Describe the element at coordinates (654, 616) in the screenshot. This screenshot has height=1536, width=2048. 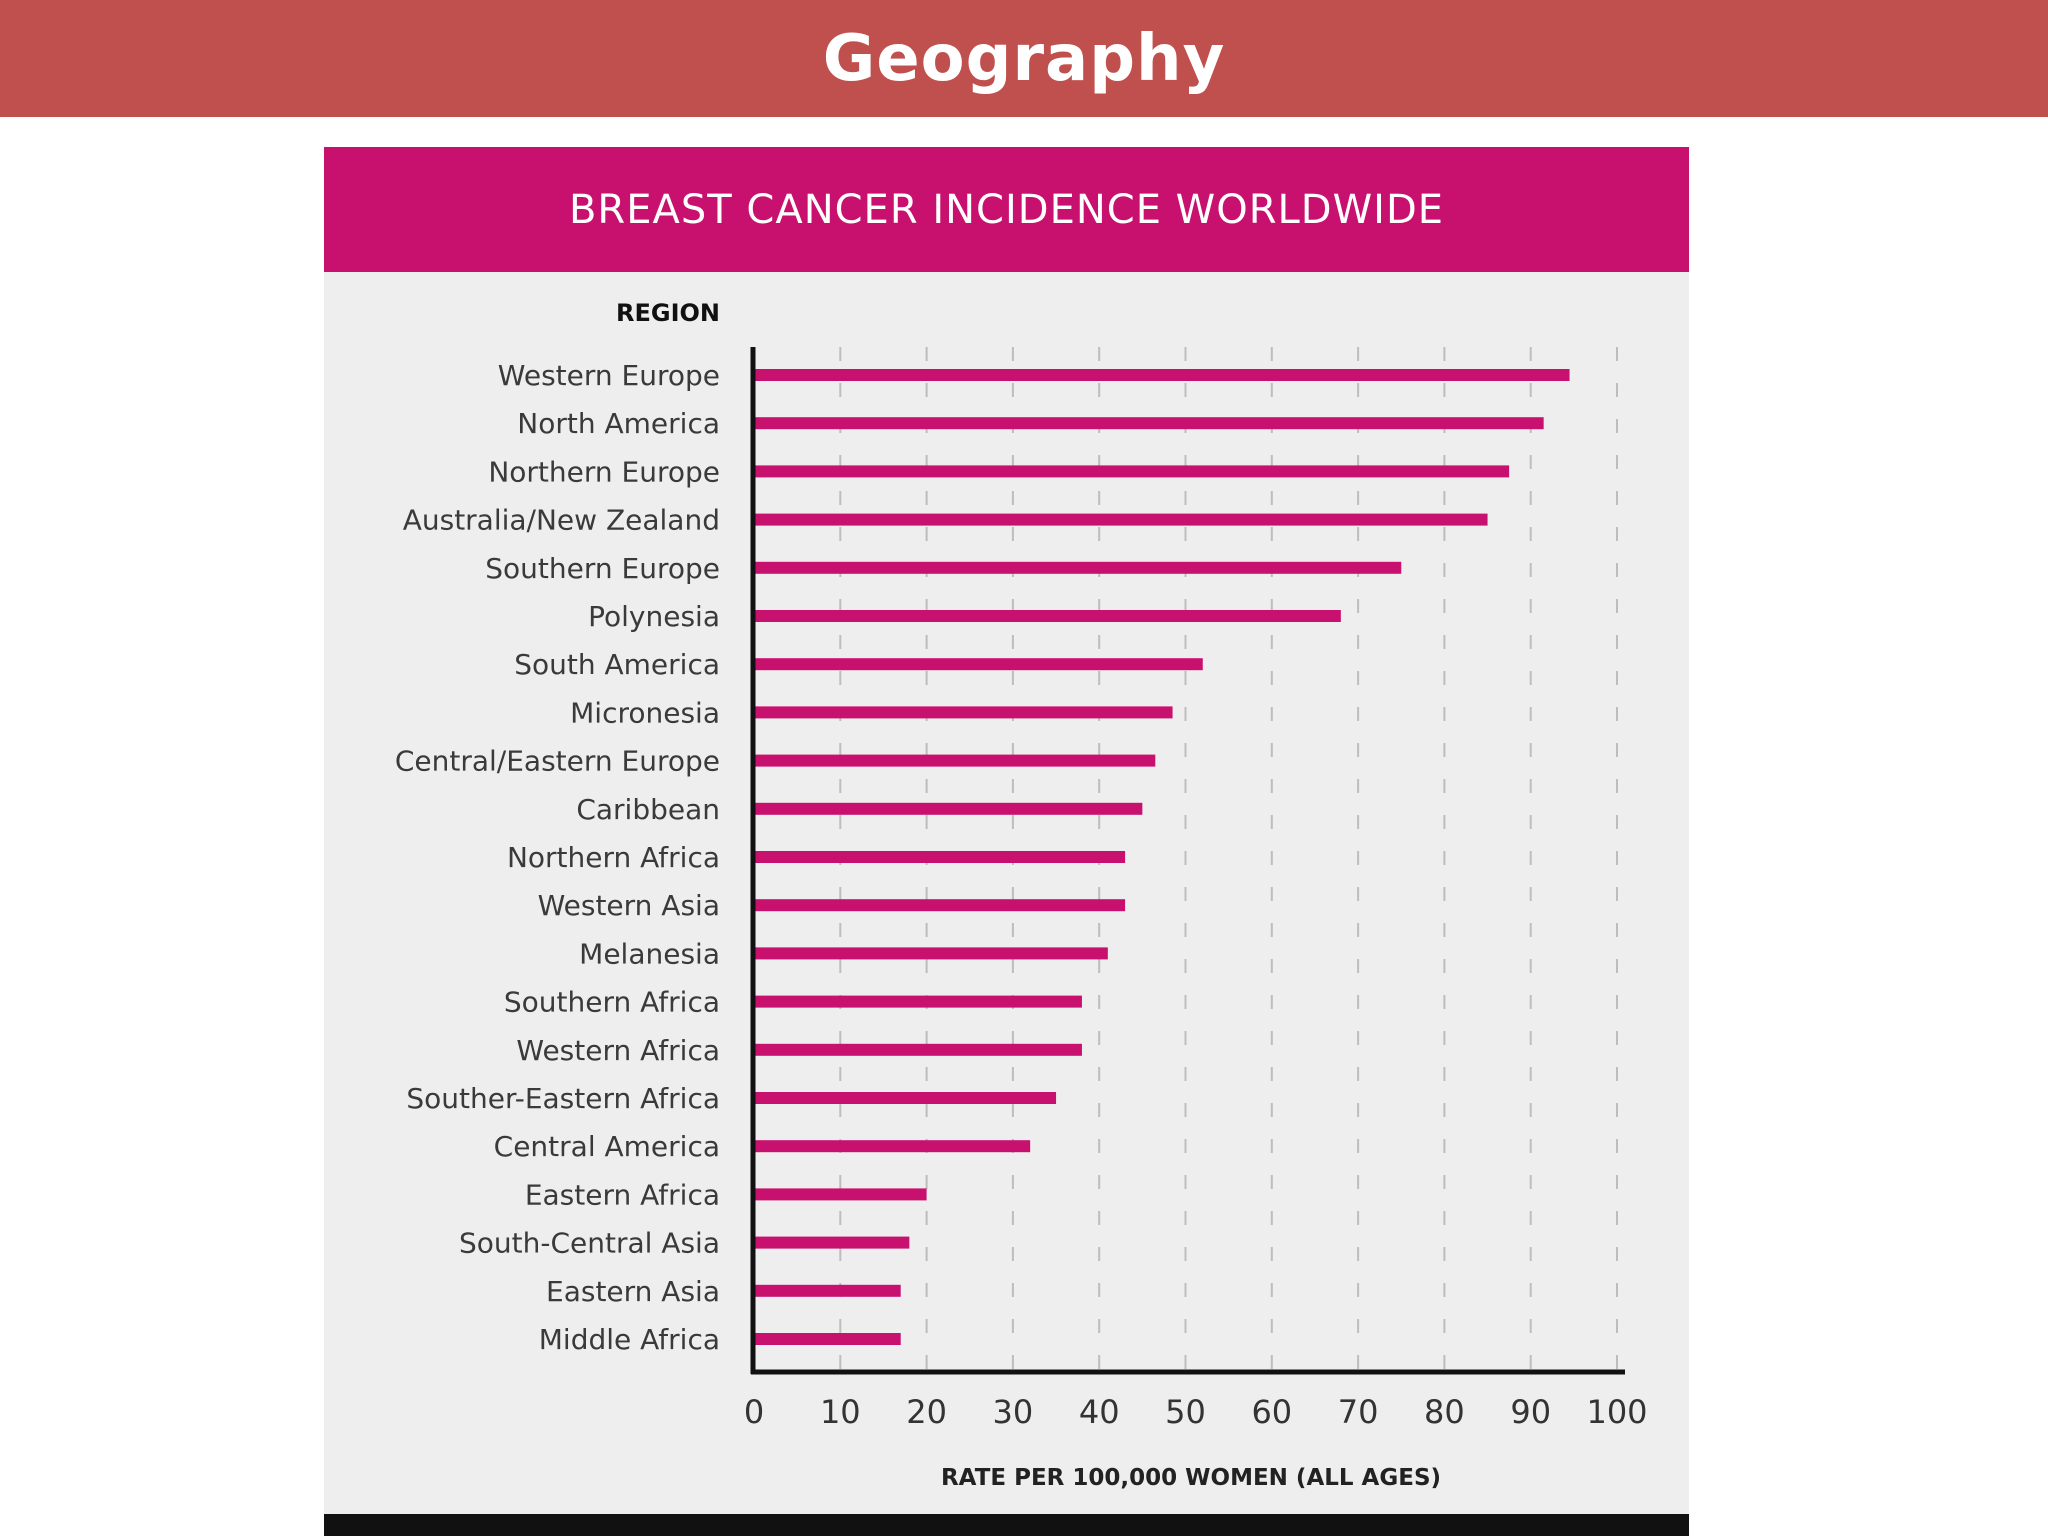
I see `category-label: Polynesia` at that location.